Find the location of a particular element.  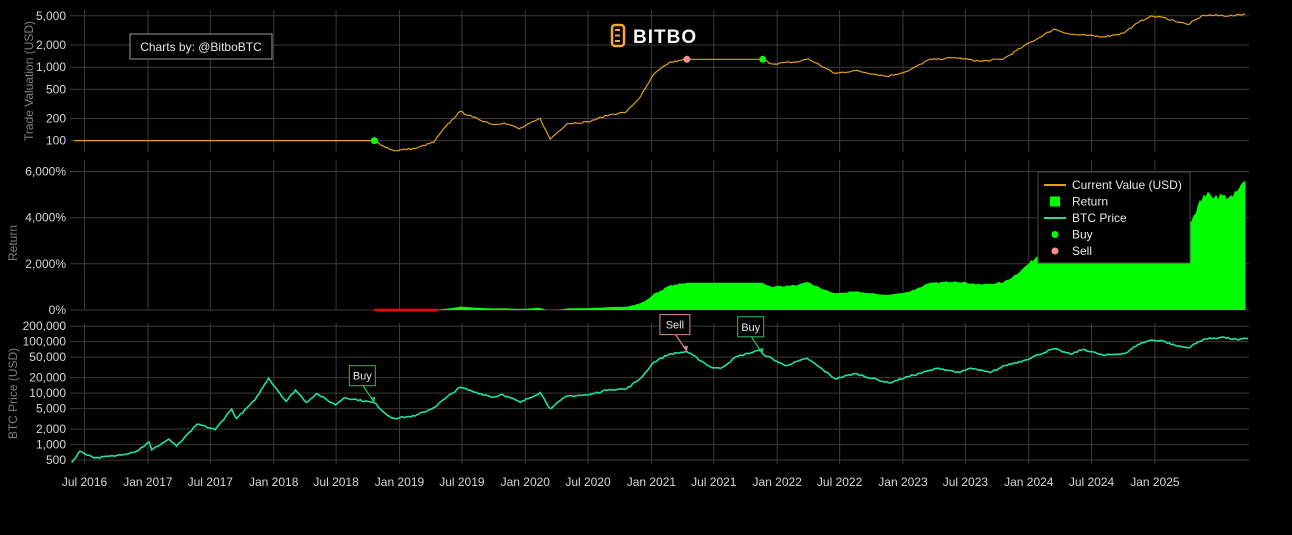

mid-ylabel: Return is located at coordinates (13, 243).